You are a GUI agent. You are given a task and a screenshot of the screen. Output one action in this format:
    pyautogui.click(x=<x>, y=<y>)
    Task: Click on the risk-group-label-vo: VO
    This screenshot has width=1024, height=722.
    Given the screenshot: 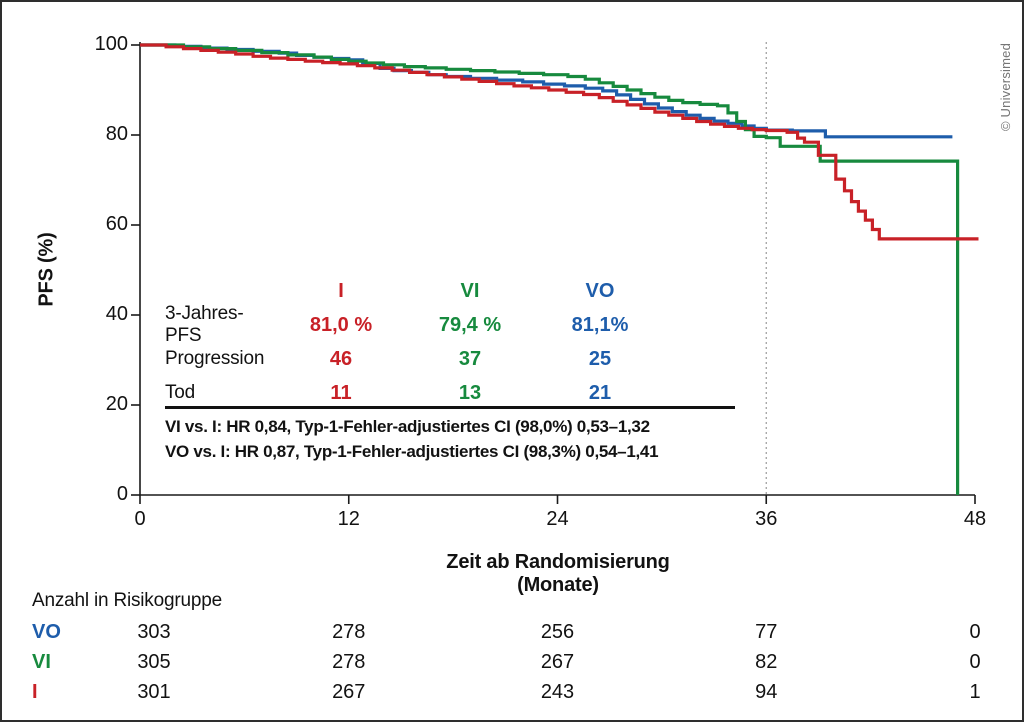 What is the action you would take?
    pyautogui.click(x=46, y=632)
    